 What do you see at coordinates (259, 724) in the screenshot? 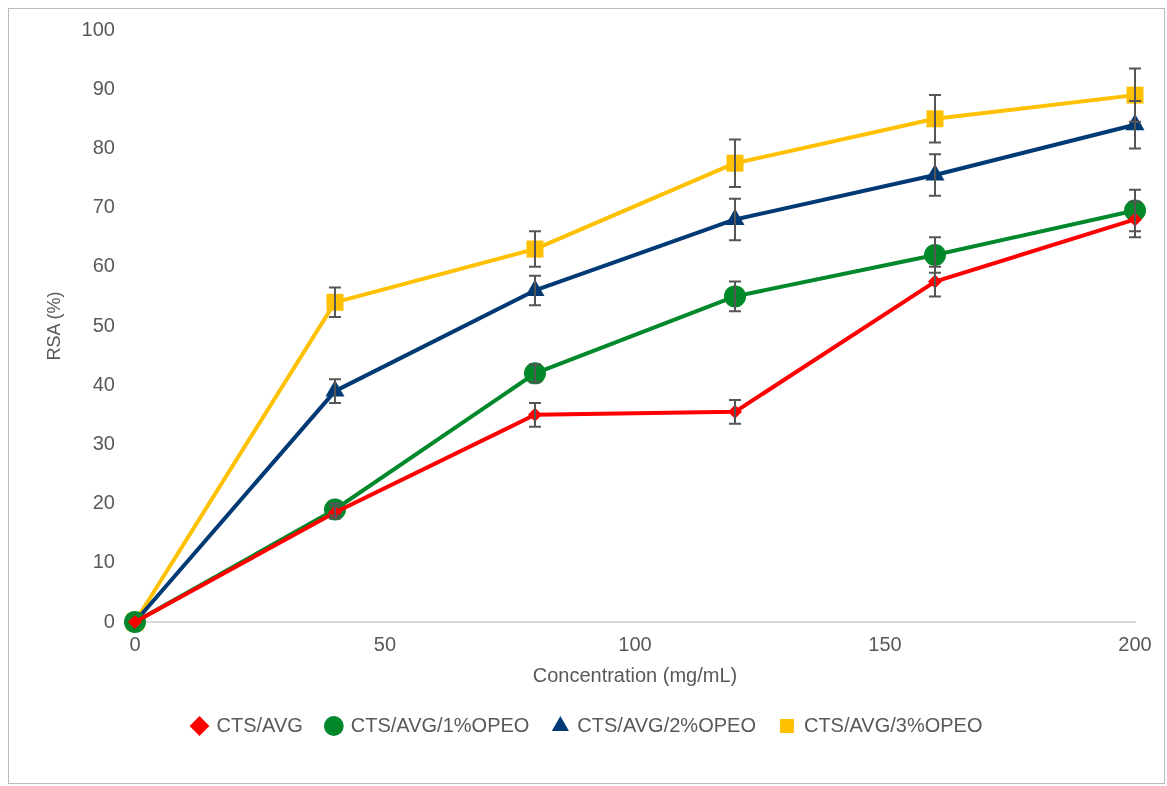
I see `legend-label: CTS/AVG` at bounding box center [259, 724].